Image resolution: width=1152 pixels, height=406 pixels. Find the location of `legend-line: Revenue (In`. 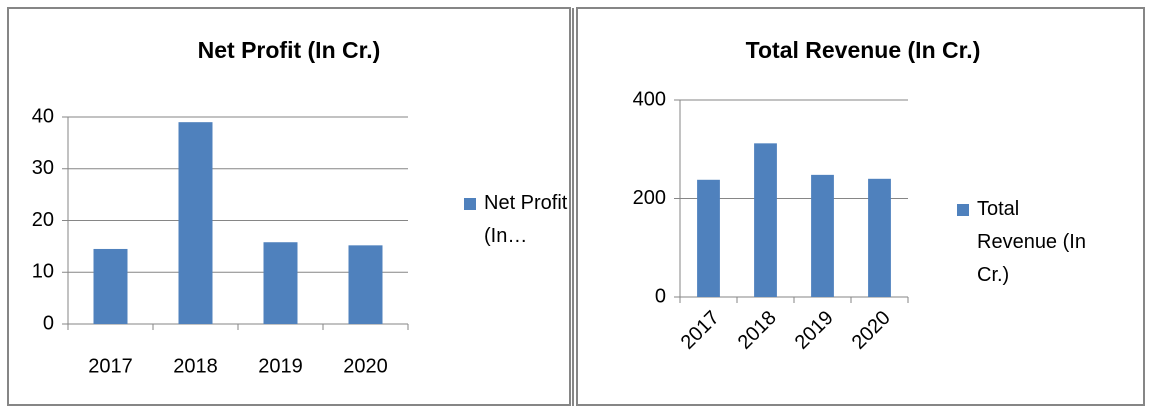

legend-line: Revenue (In is located at coordinates (1031, 242).